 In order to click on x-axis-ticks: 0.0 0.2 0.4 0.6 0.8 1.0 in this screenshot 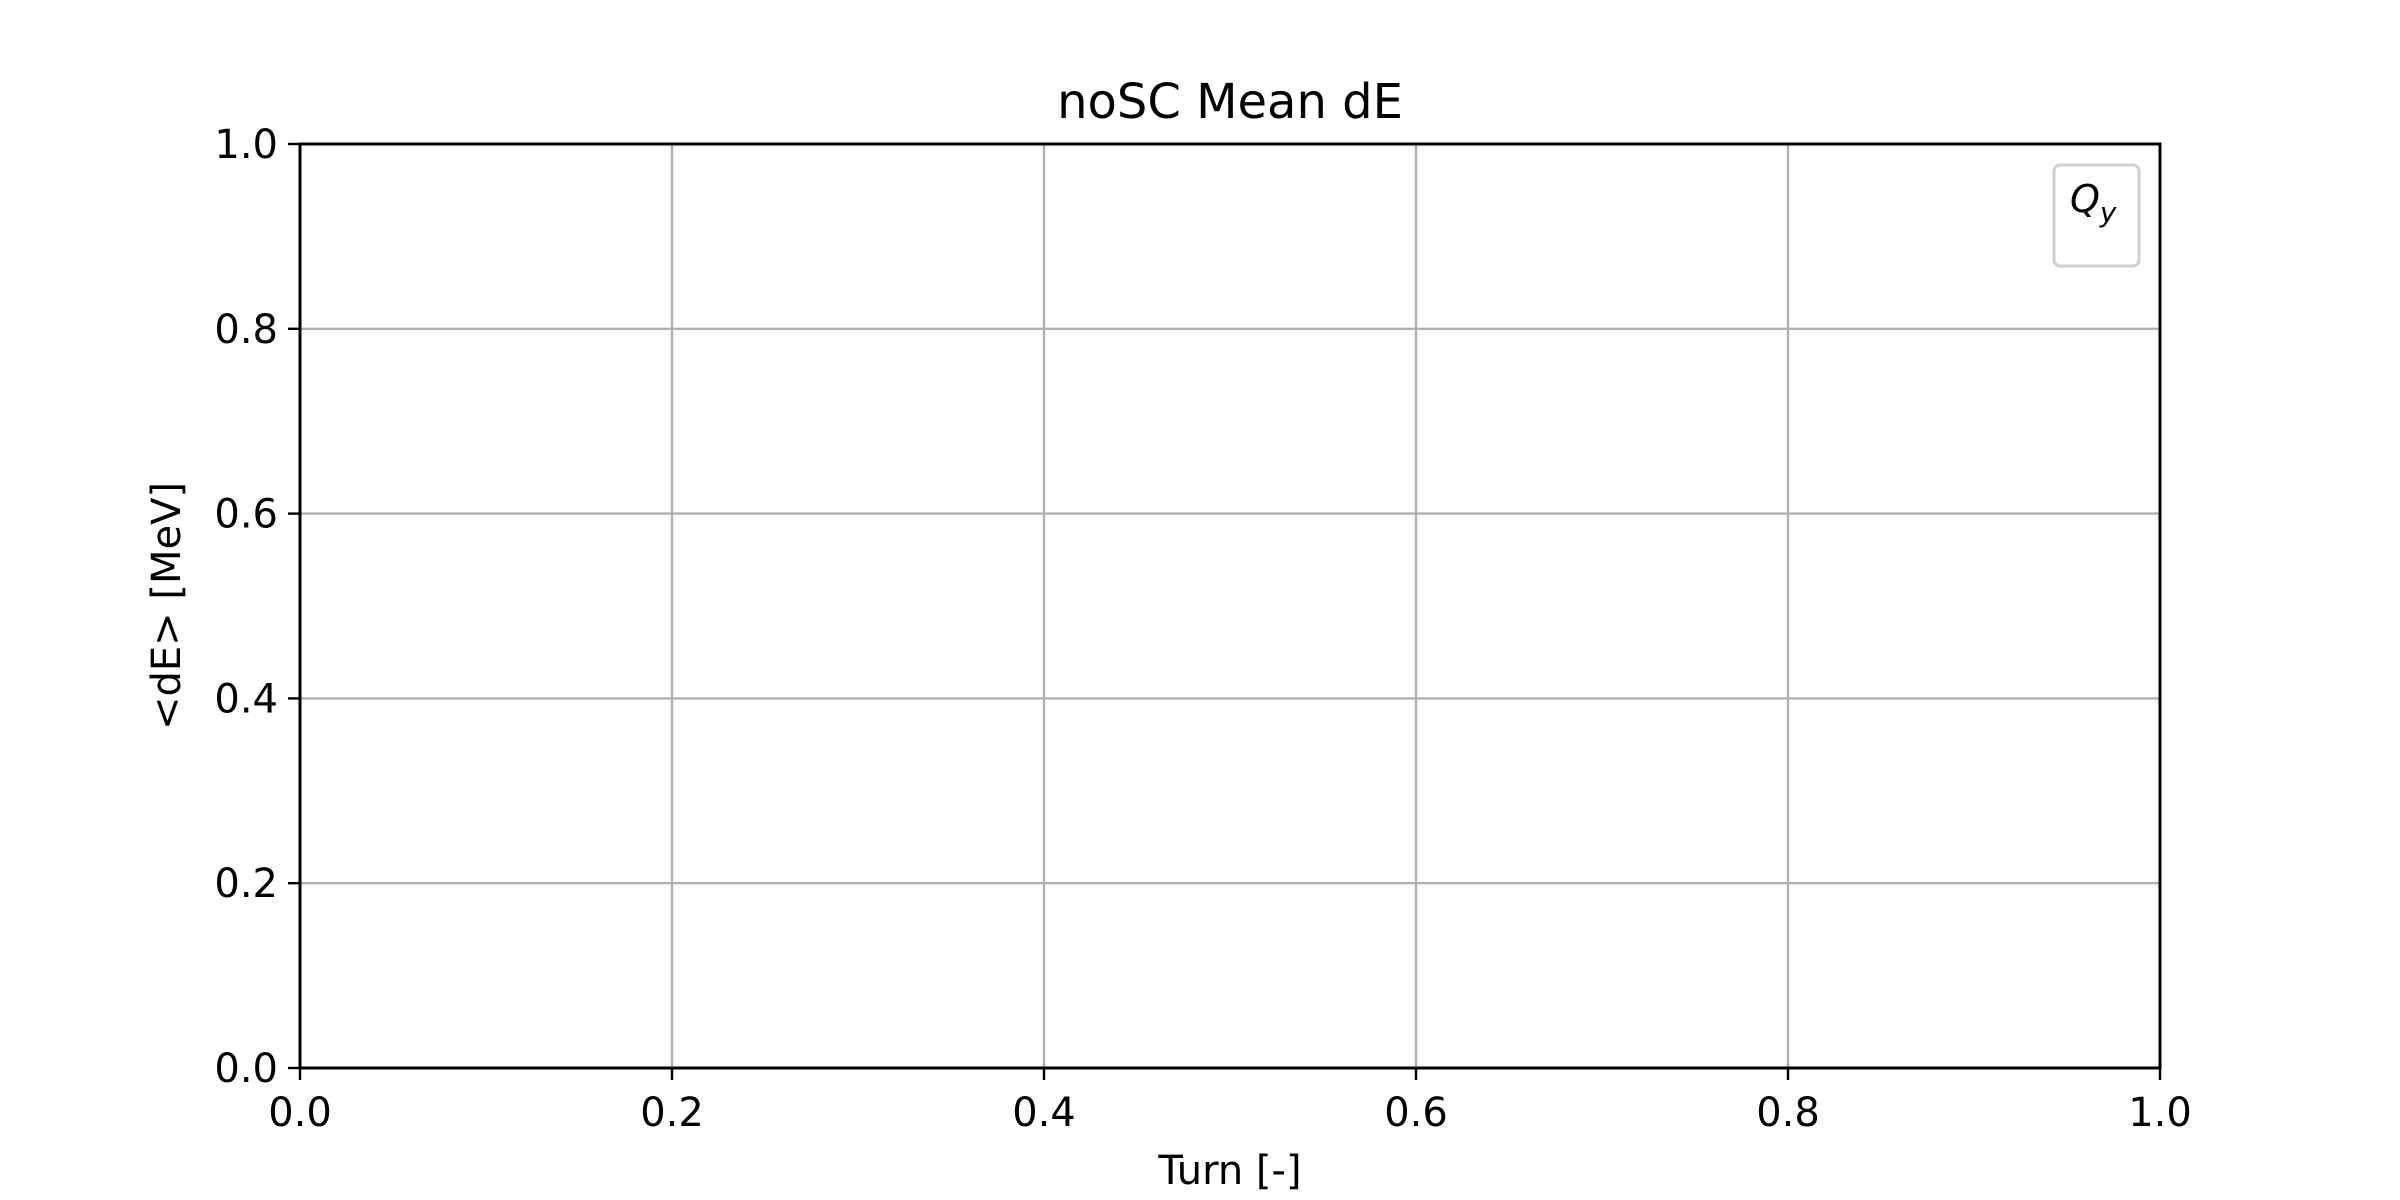, I will do `click(1230, 1102)`.